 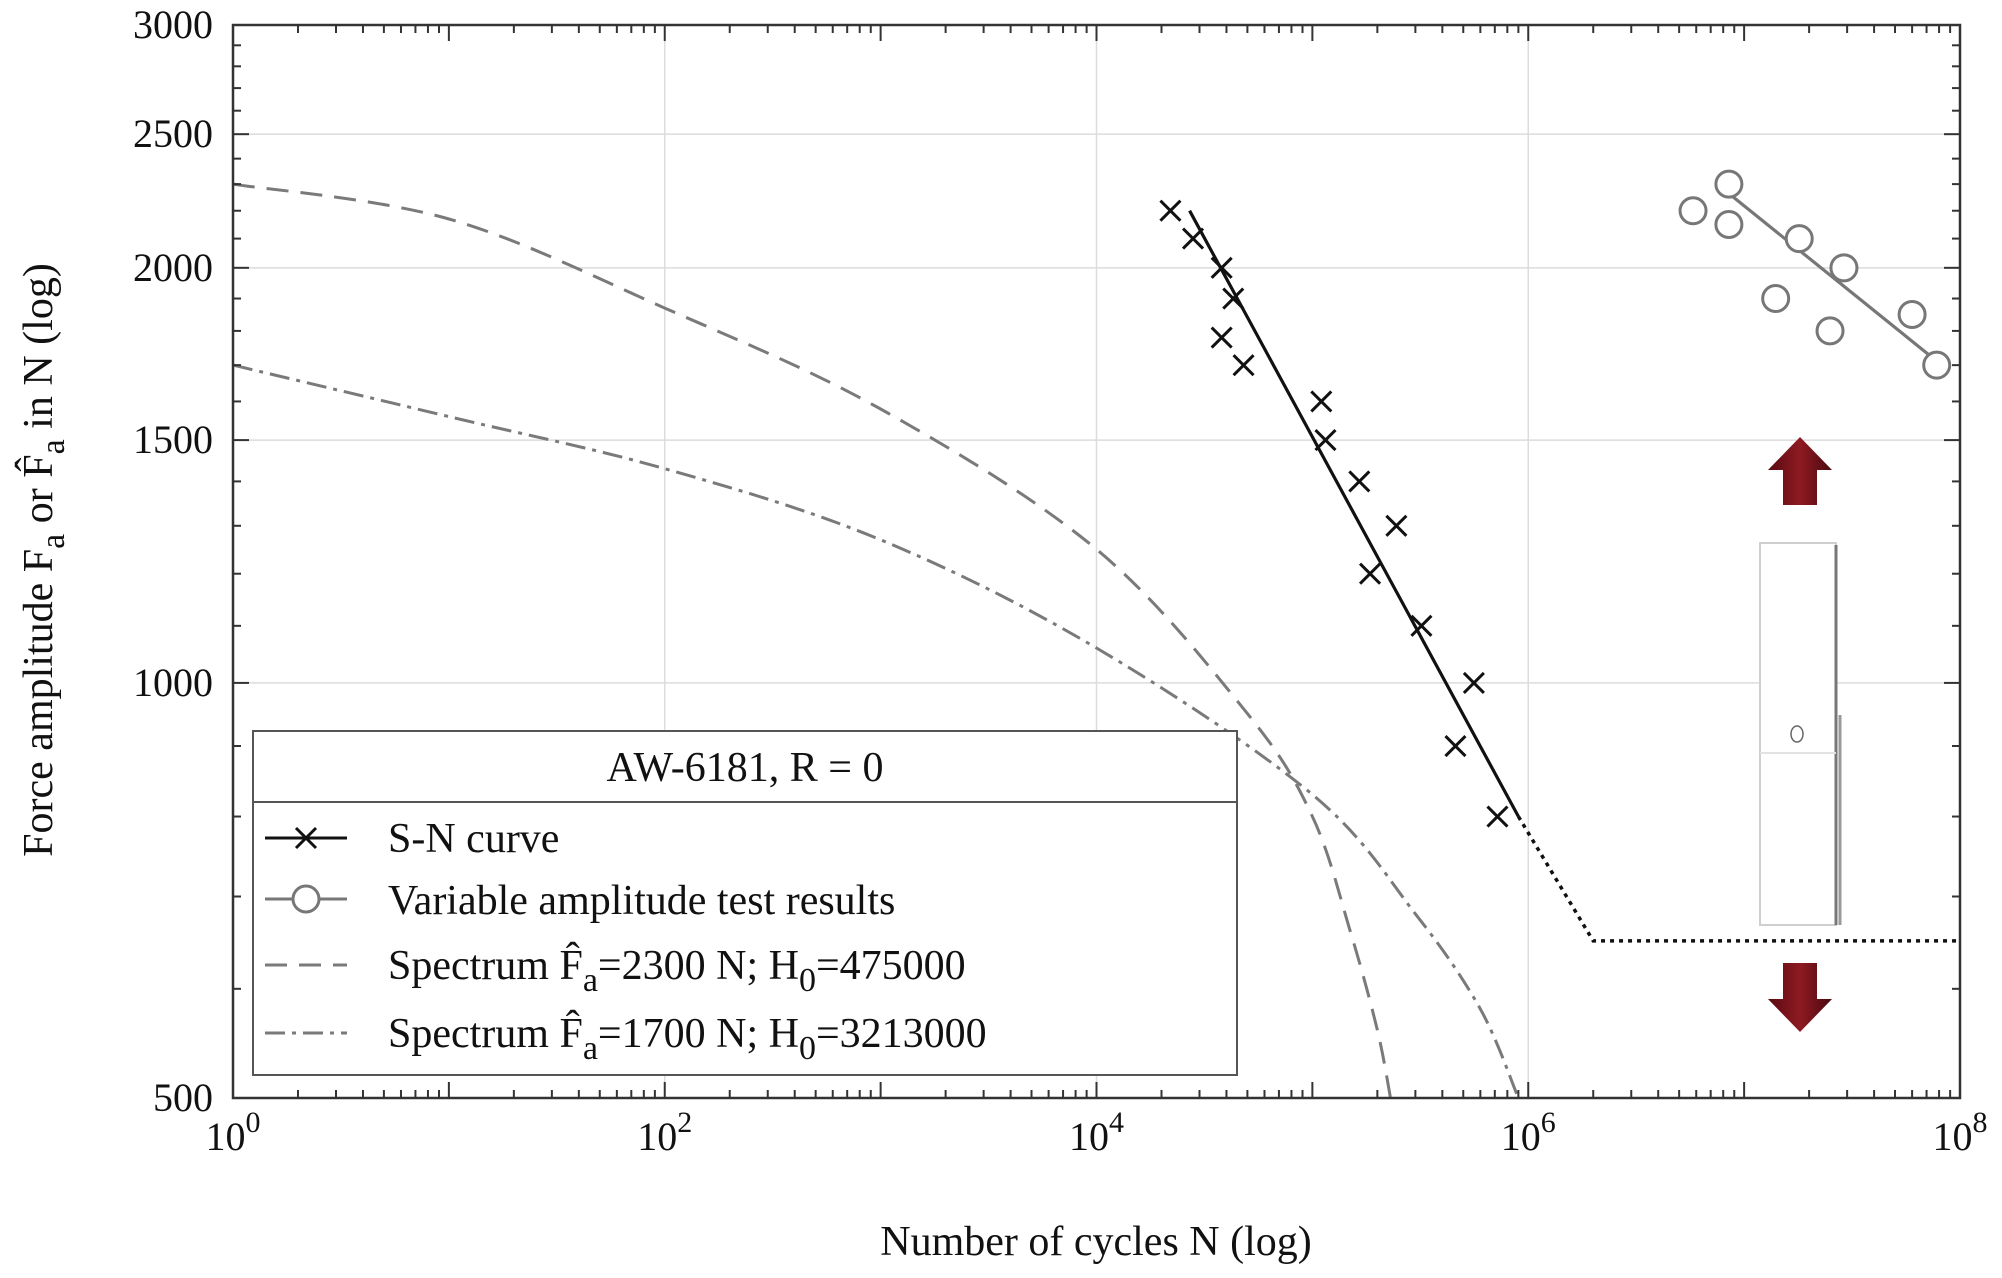 I want to click on x-tick-label: 10⁸, so click(x=1960, y=1132).